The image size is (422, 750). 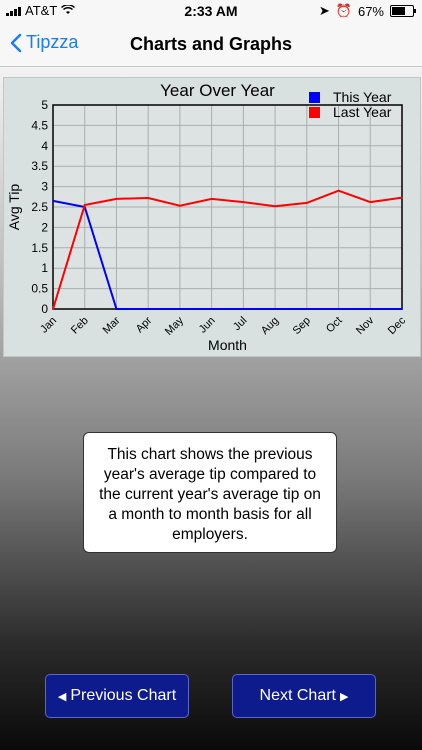 What do you see at coordinates (217, 90) in the screenshot?
I see `chart-title: Year Over Year` at bounding box center [217, 90].